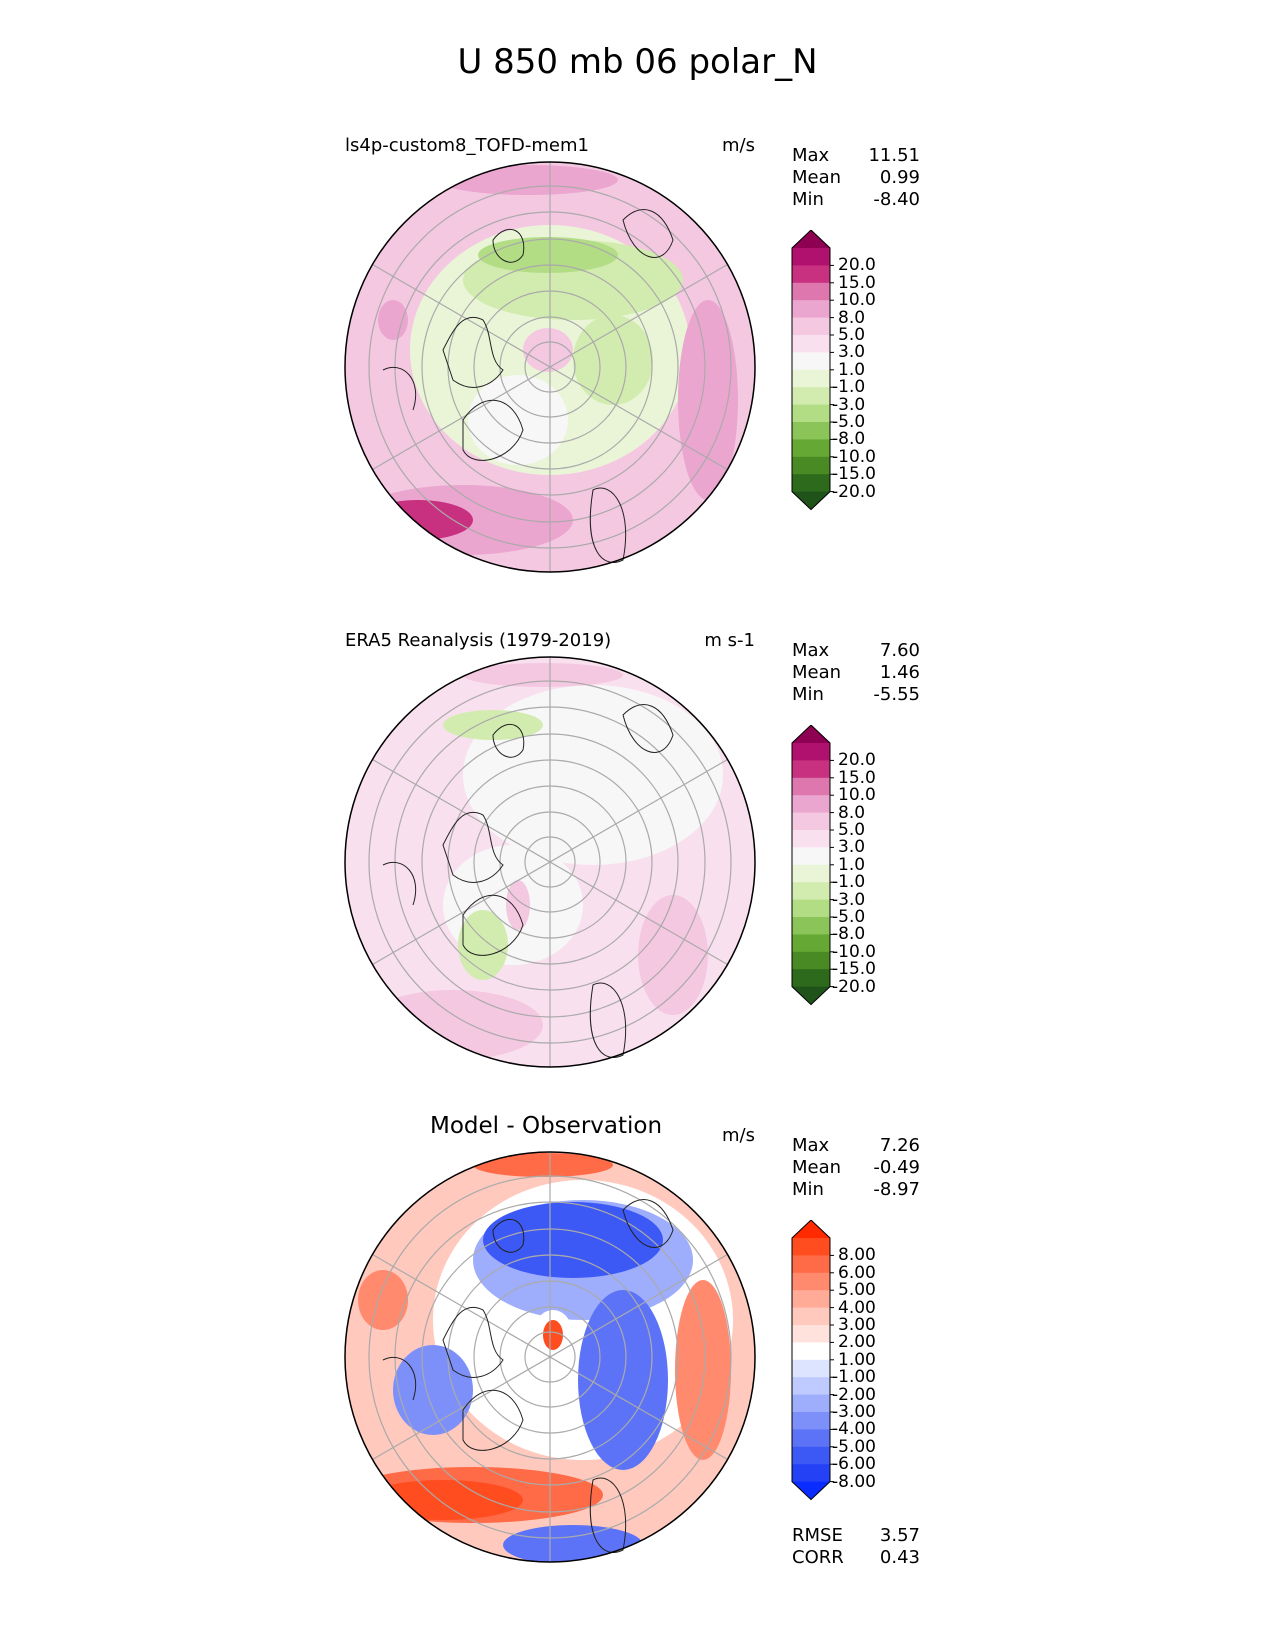  I want to click on panel-units: m s-1, so click(729, 640).